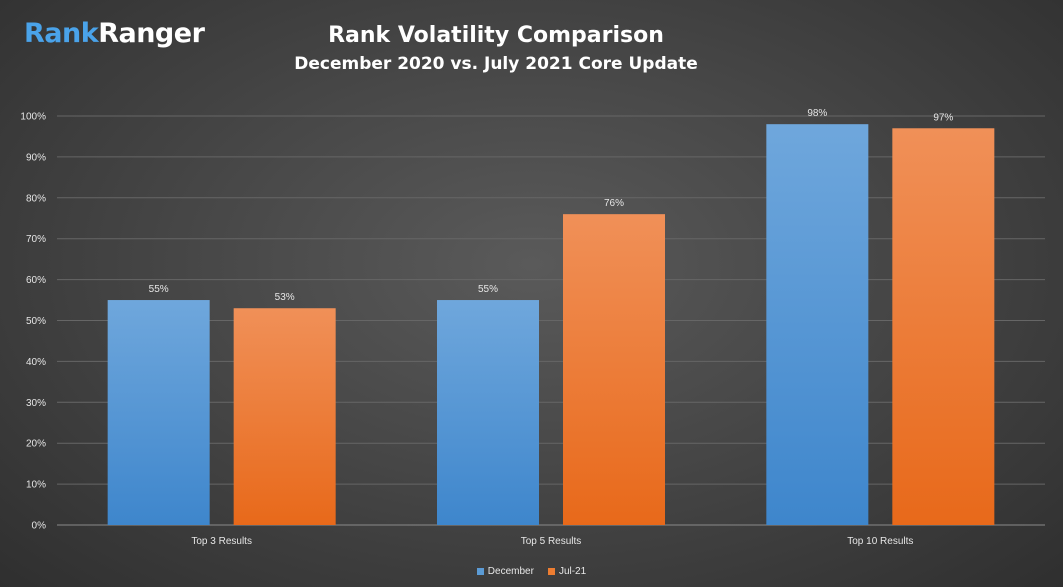 The width and height of the screenshot is (1063, 587). What do you see at coordinates (221, 541) in the screenshot?
I see `x-tick-label: Top 3 Results` at bounding box center [221, 541].